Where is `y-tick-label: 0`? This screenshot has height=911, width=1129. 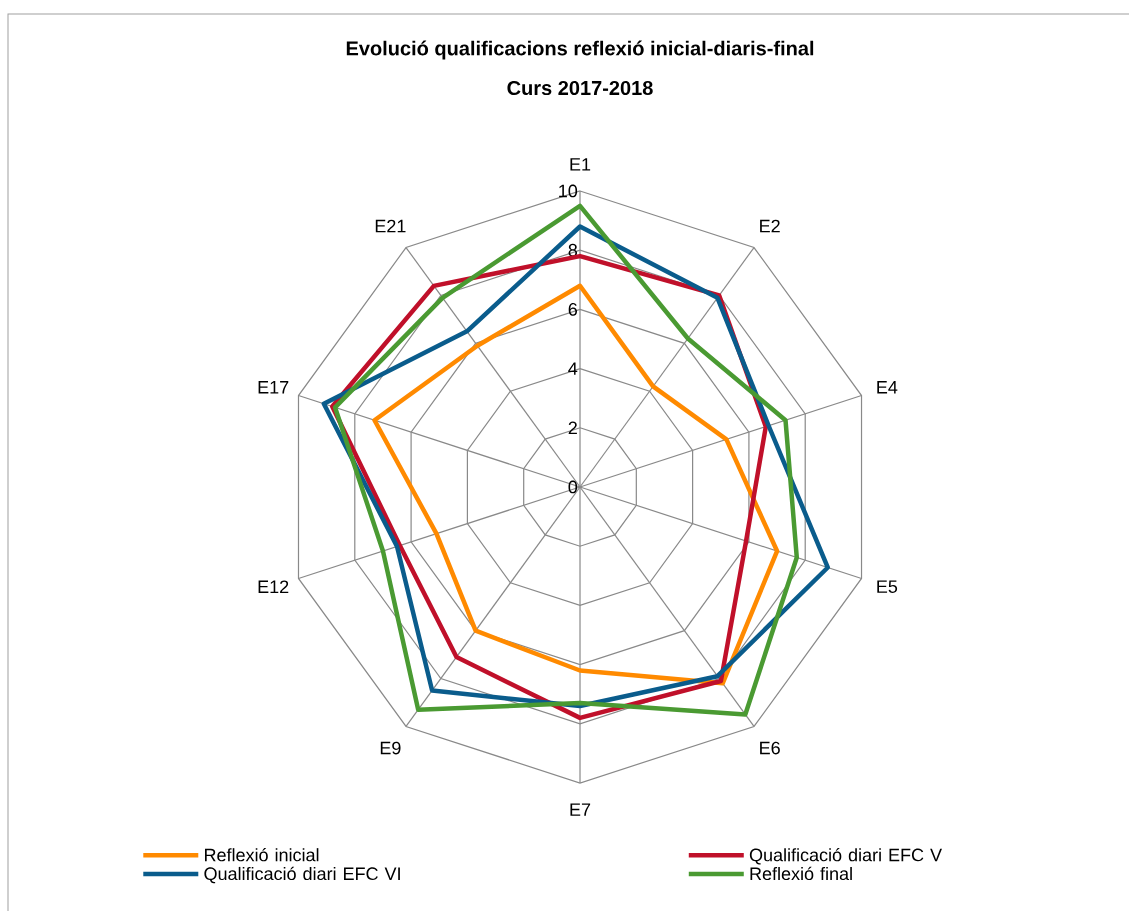 y-tick-label: 0 is located at coordinates (573, 487).